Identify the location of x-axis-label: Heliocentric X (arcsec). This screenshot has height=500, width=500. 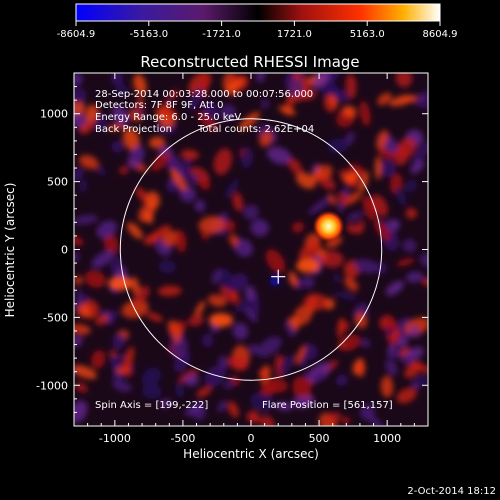
(251, 454).